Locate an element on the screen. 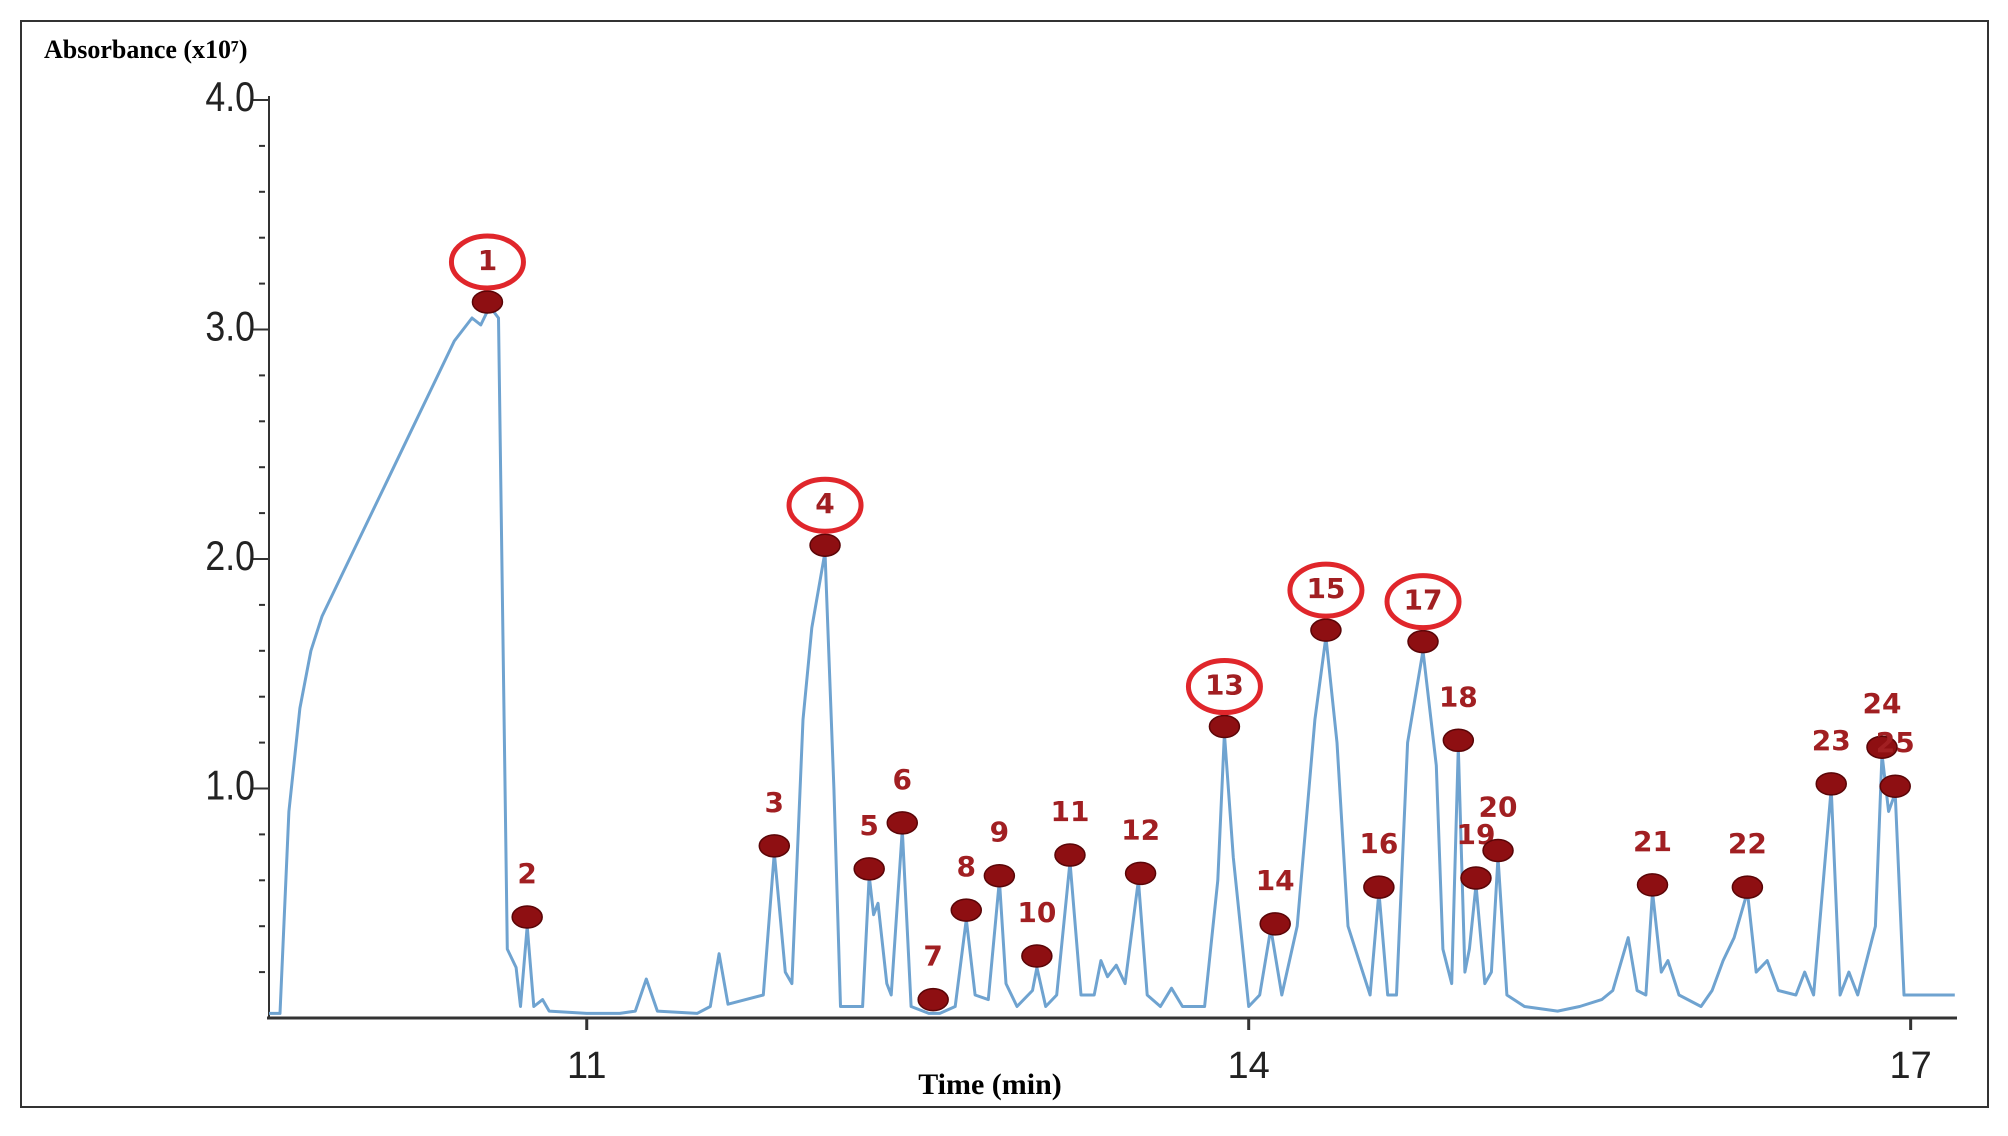  peak-label: 1 is located at coordinates (487, 260).